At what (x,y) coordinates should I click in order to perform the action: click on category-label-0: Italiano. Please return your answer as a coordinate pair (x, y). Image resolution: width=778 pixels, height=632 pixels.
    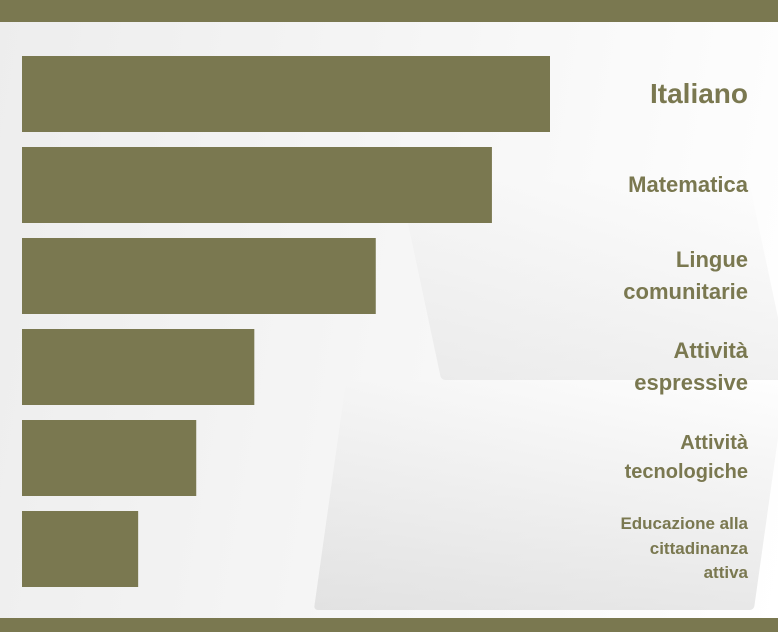
    Looking at the image, I should click on (698, 93).